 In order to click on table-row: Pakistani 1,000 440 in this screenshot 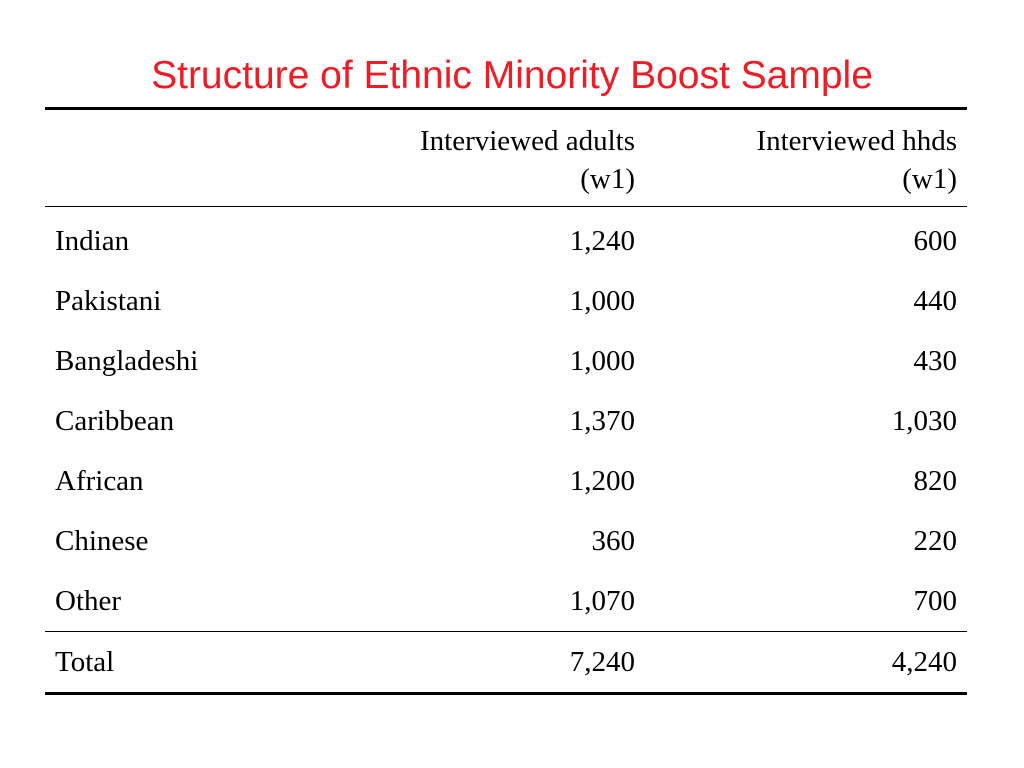, I will do `click(506, 301)`.